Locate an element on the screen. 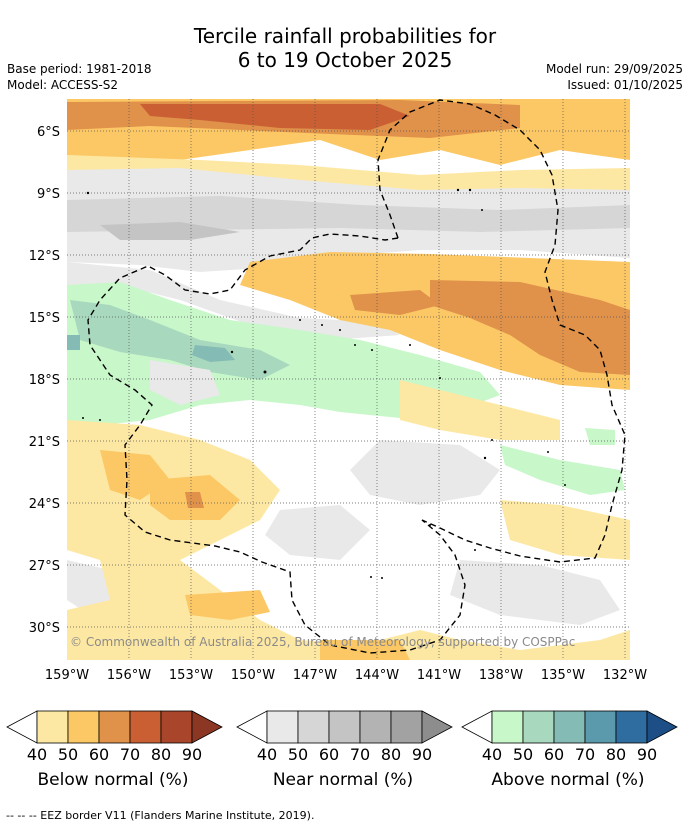  lon-label: 135°W is located at coordinates (563, 675).